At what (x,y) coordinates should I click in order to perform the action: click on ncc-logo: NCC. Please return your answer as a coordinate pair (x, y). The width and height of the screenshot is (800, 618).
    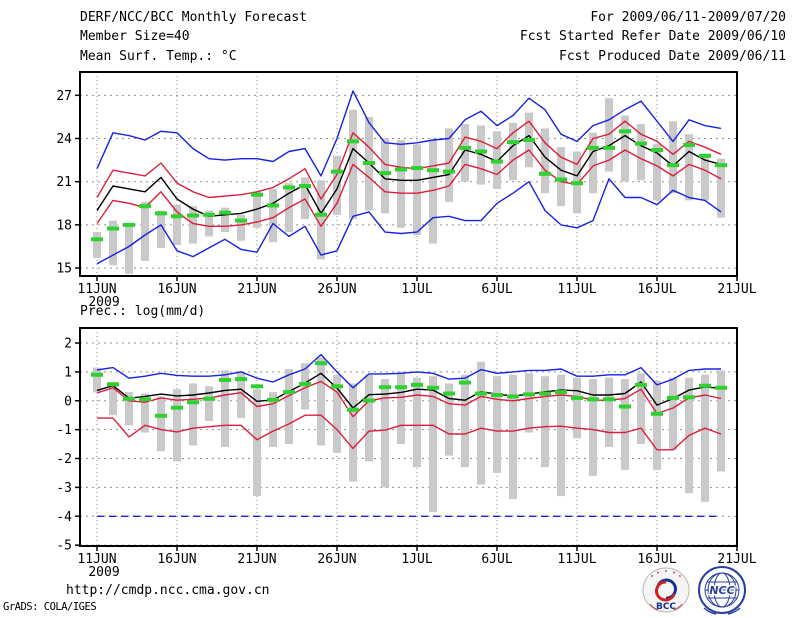
    Looking at the image, I should click on (722, 590).